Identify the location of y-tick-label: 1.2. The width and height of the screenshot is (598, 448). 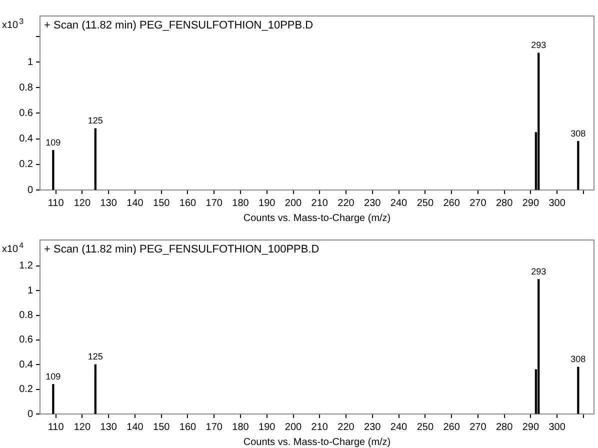
(26, 266).